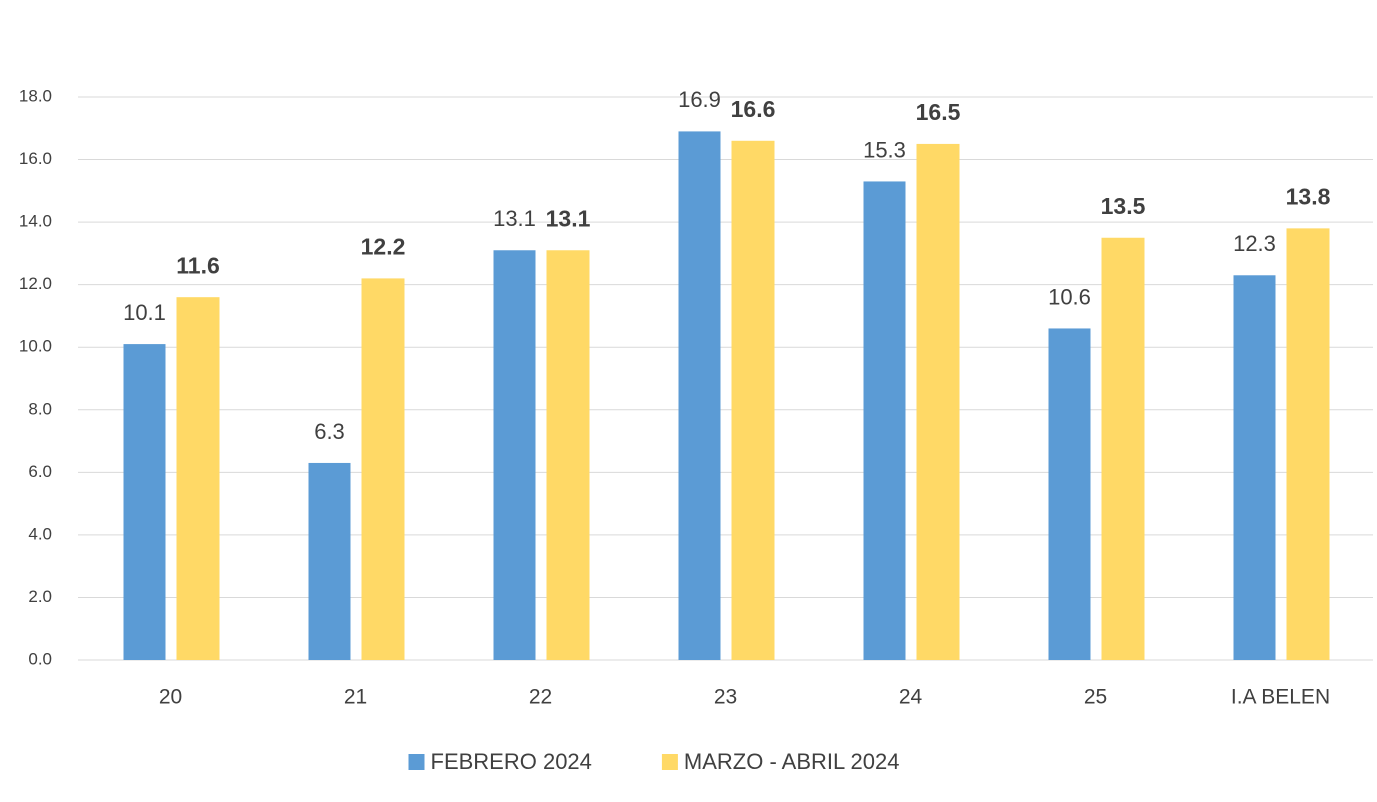 The width and height of the screenshot is (1377, 802). Describe the element at coordinates (1095, 697) in the screenshot. I see `x-tick-label: 25` at that location.